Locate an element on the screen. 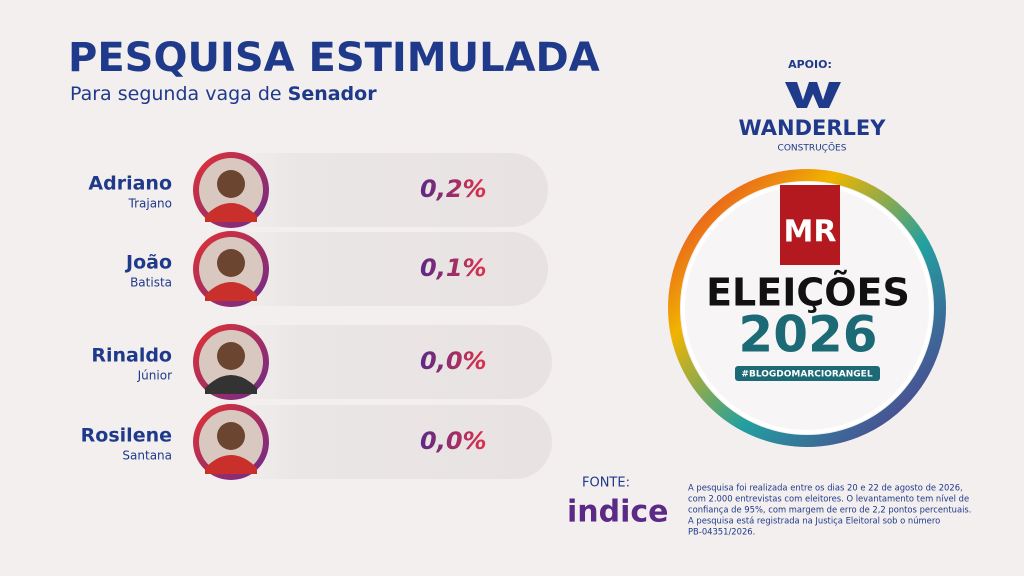 The width and height of the screenshot is (1024, 580). logo-ring is located at coordinates (807, 308).